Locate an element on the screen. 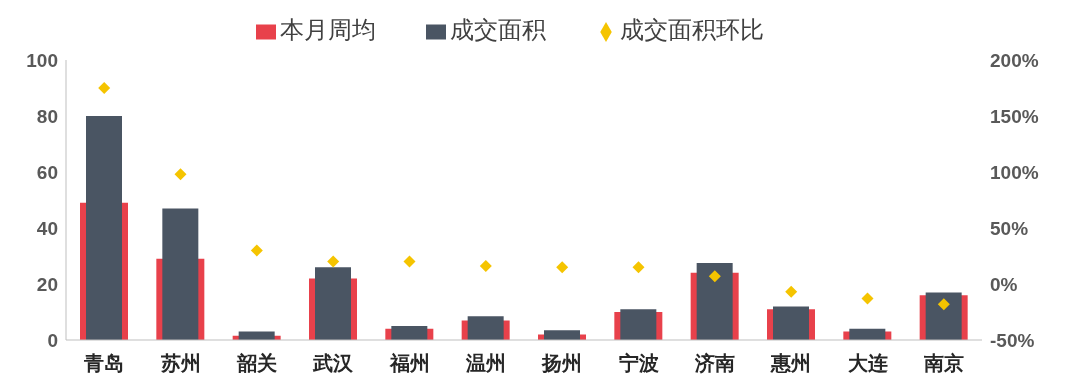 The height and width of the screenshot is (390, 1080). x-tick-label: 大连 is located at coordinates (867, 363).